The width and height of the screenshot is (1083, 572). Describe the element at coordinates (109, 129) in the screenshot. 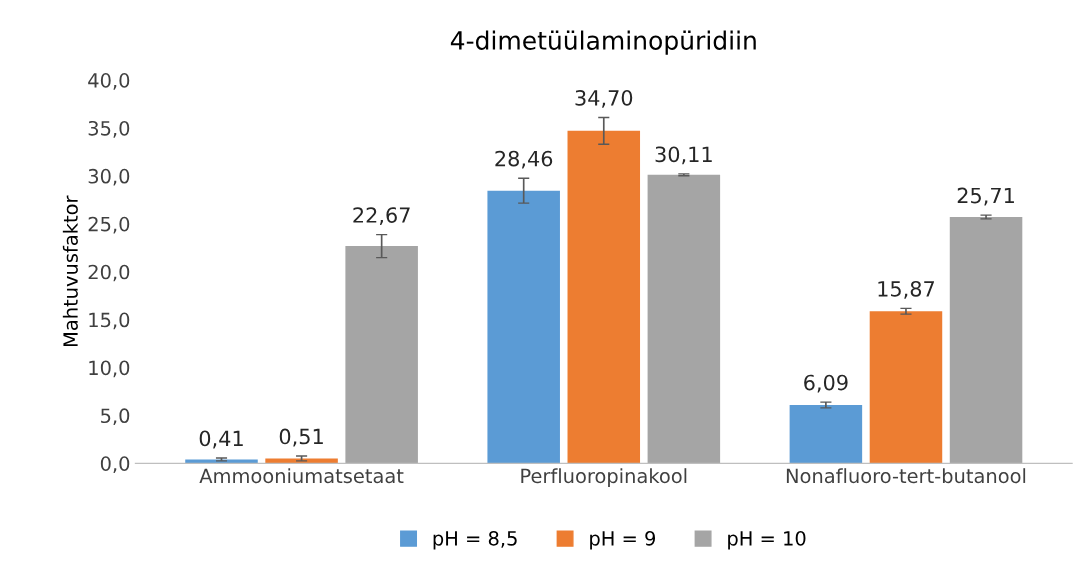

I see `y-tick-label: 35,0` at that location.